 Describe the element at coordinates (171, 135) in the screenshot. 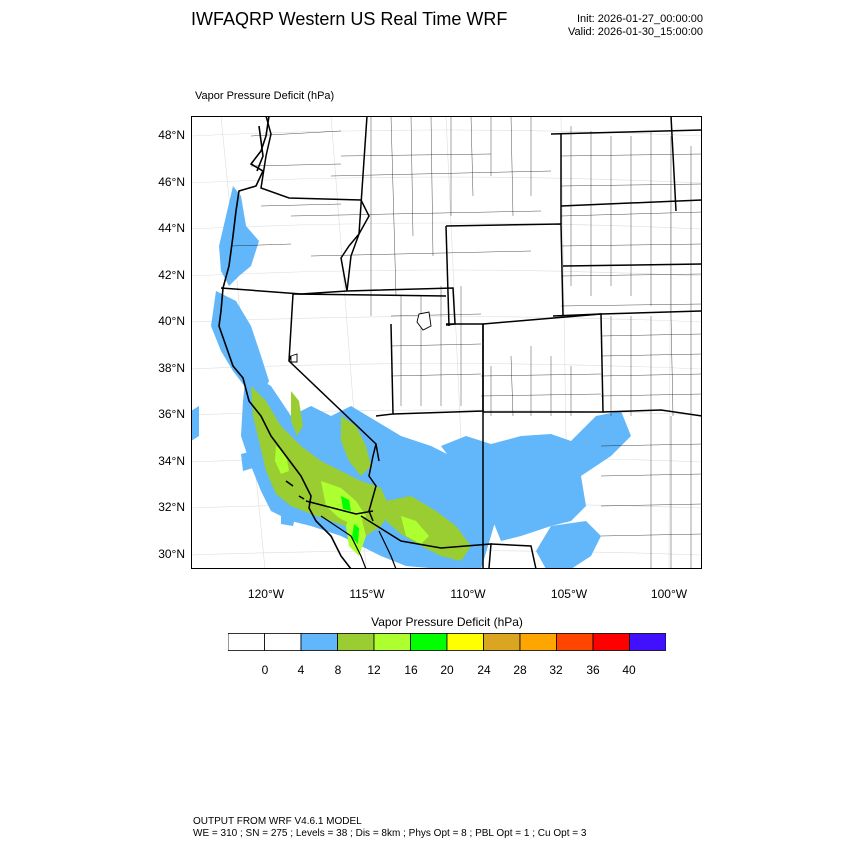

I see `lat-label: 48°N` at that location.